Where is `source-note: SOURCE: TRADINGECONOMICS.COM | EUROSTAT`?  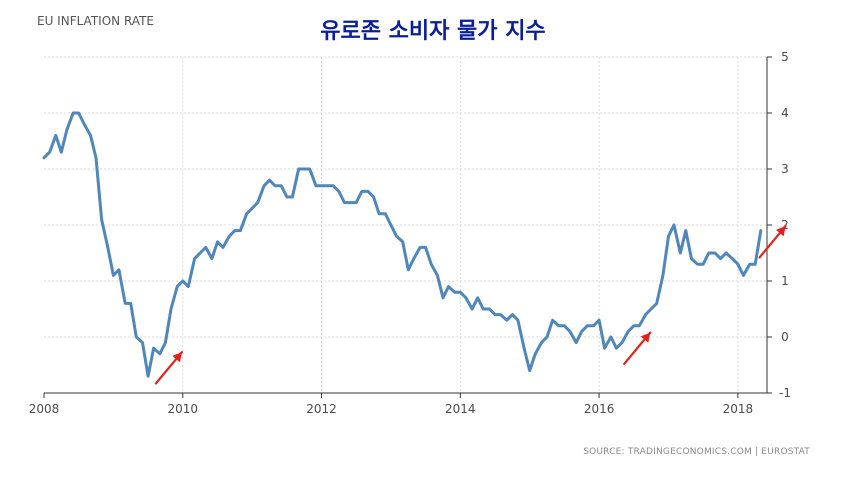 source-note: SOURCE: TRADINGECONOMICS.COM | EUROSTAT is located at coordinates (696, 452).